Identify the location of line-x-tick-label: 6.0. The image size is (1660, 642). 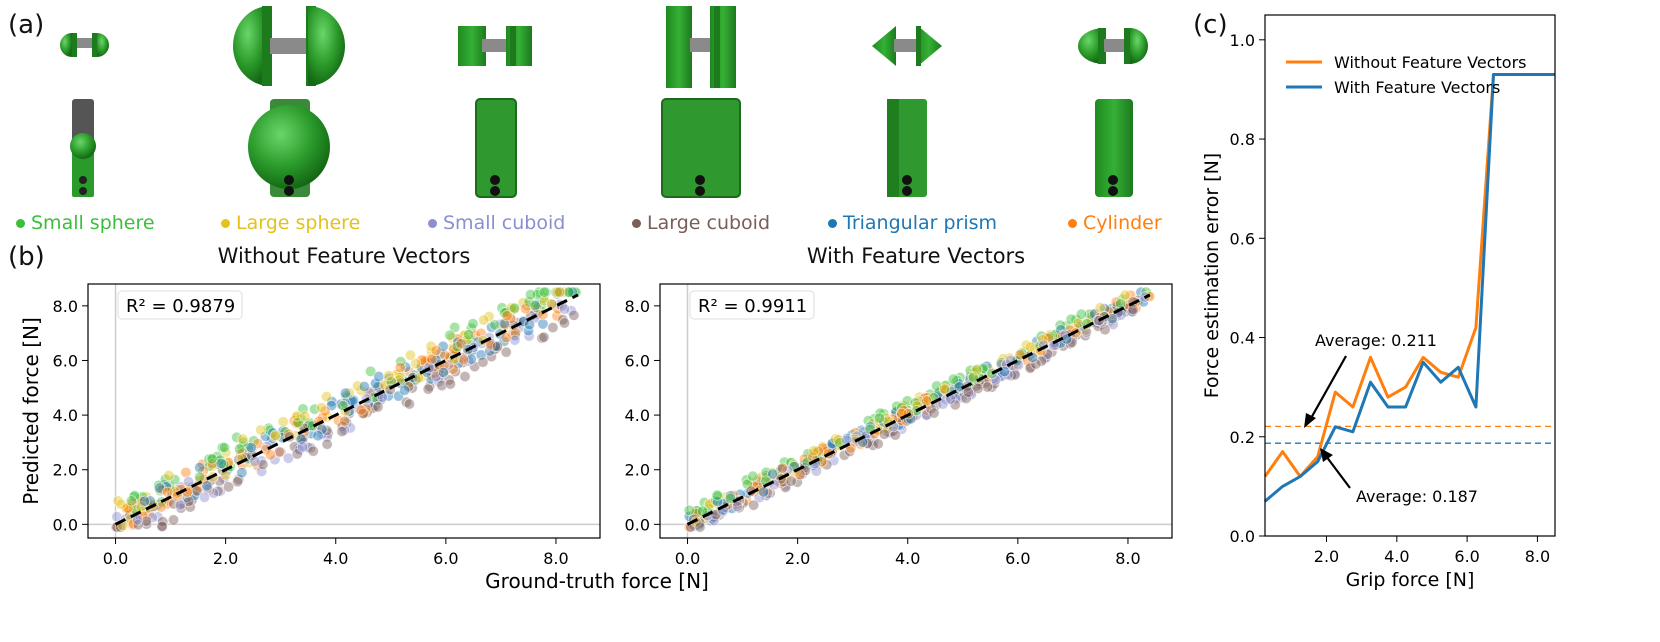
(1466, 556).